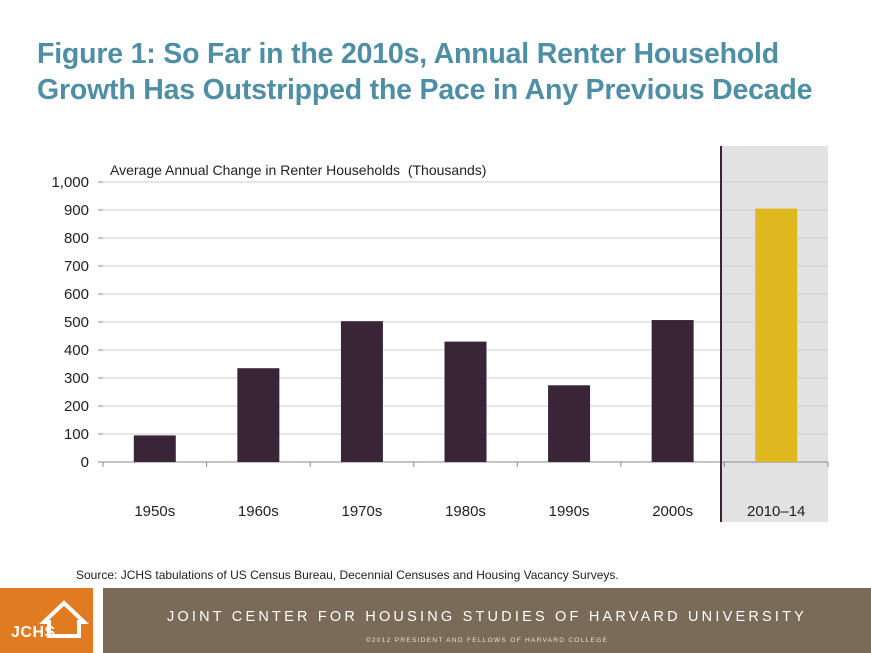 This screenshot has height=653, width=871. Describe the element at coordinates (776, 335) in the screenshot. I see `bar-highlight` at that location.